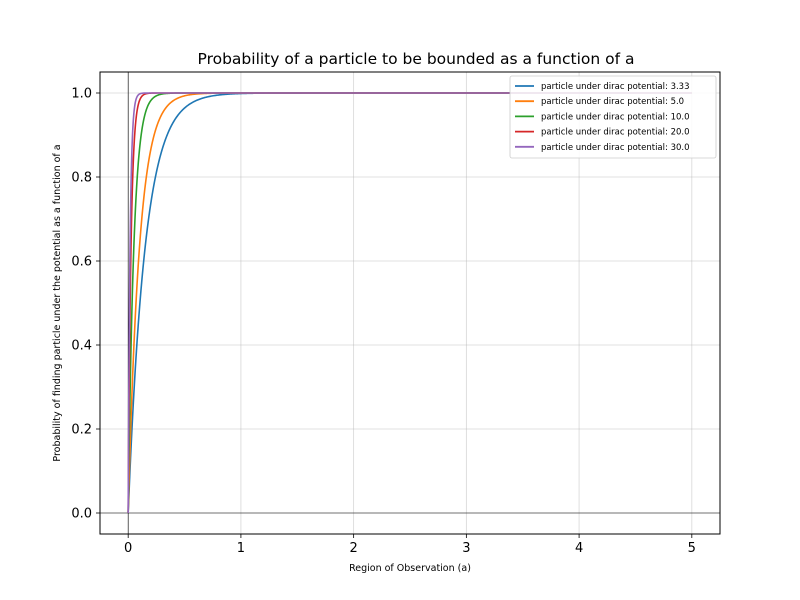 This screenshot has height=600, width=800. Describe the element at coordinates (692, 548) in the screenshot. I see `x-tick-label: 5` at that location.